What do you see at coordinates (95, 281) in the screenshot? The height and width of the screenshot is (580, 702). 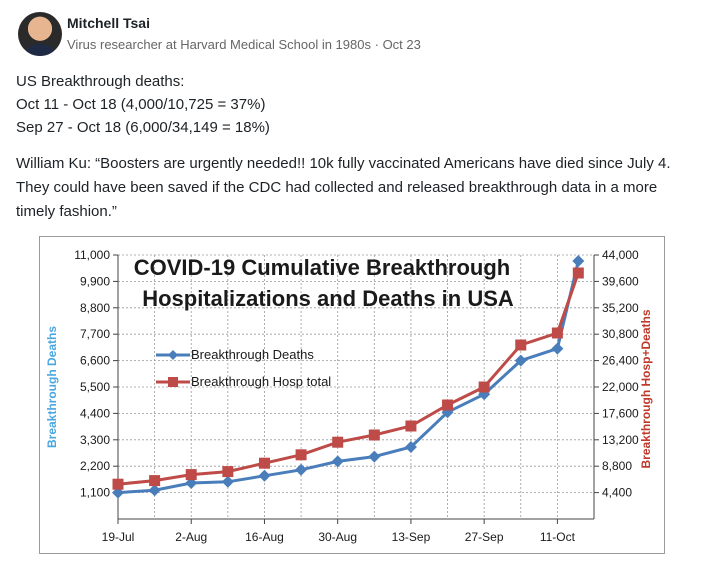 I see `y-tick-label: 9,900` at bounding box center [95, 281].